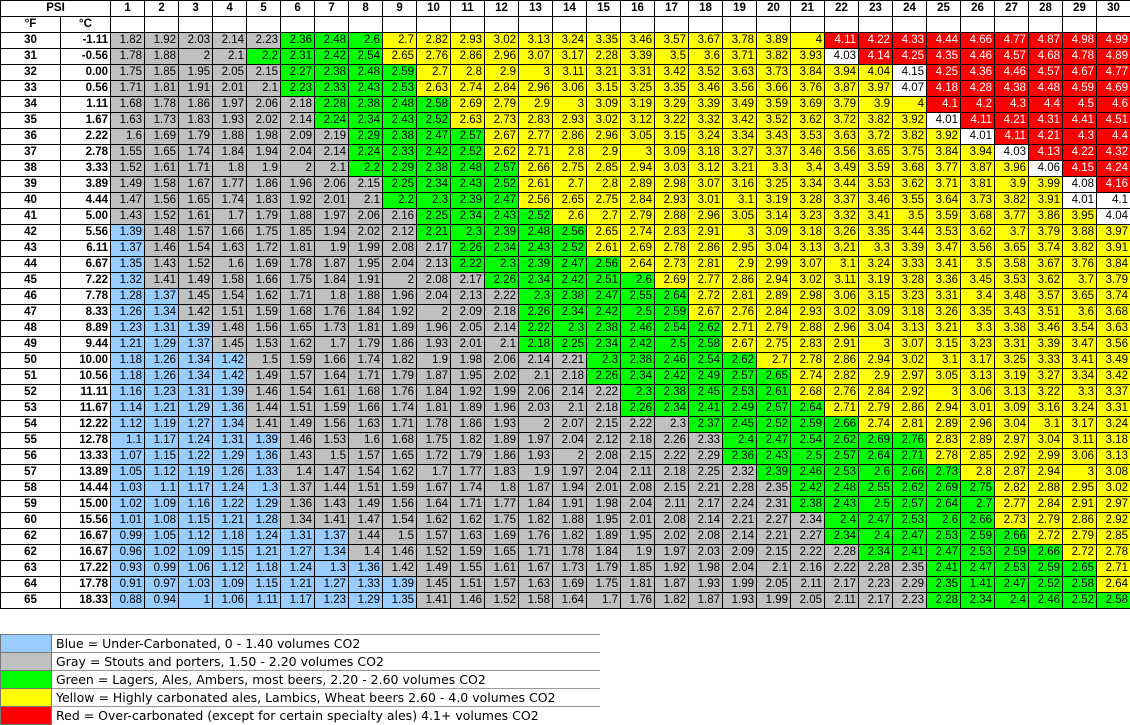 Image resolution: width=1130 pixels, height=725 pixels. What do you see at coordinates (86, 201) in the screenshot?
I see `celsius-cell: 4.44` at bounding box center [86, 201].